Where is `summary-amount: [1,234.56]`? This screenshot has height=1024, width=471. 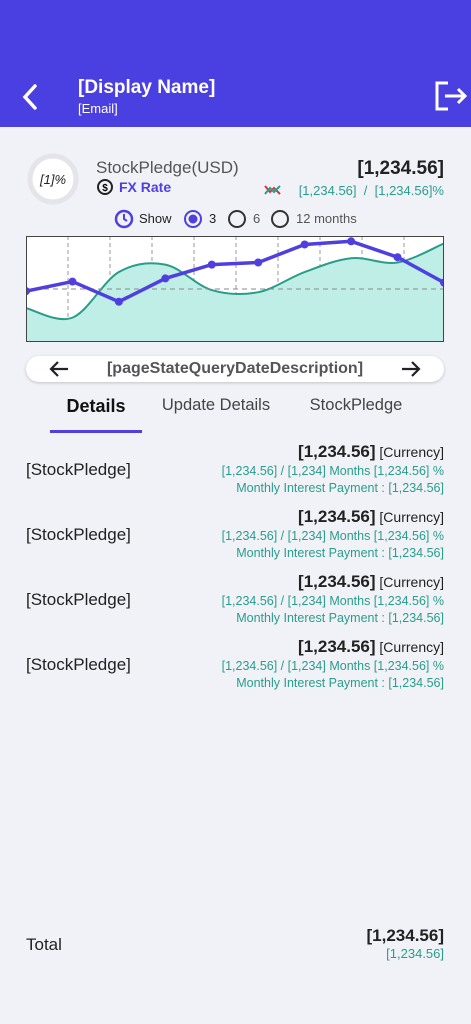 summary-amount: [1,234.56] is located at coordinates (400, 168).